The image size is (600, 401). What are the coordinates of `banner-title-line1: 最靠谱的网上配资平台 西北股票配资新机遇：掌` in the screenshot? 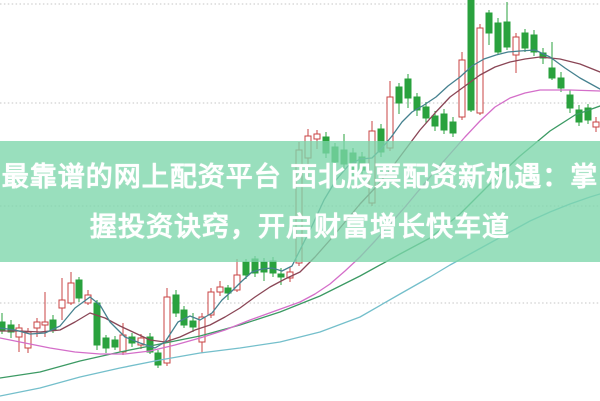 It's located at (300, 176).